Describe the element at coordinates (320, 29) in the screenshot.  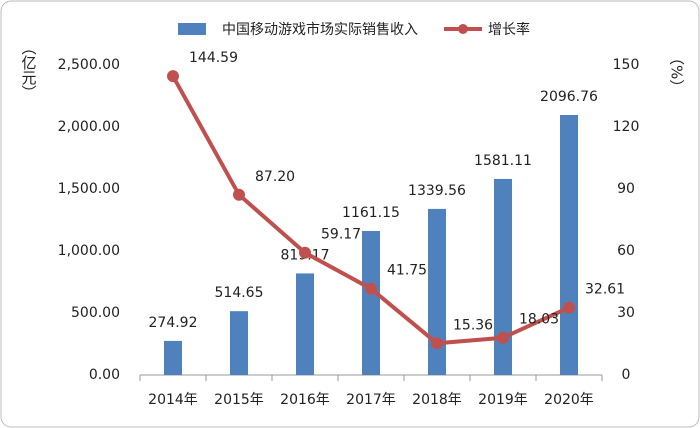
I see `legend-label: 中国移动游戏市场实际销售收入` at that location.